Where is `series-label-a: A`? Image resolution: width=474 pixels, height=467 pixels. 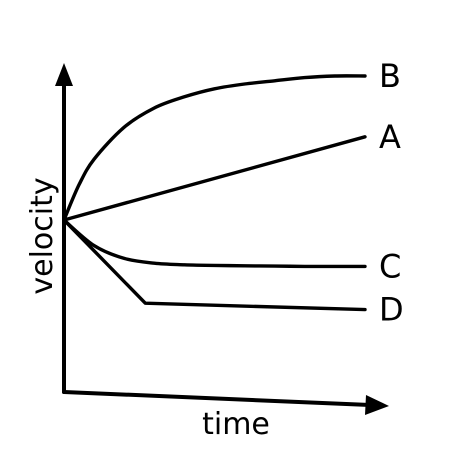
series-label-a: A is located at coordinates (390, 137).